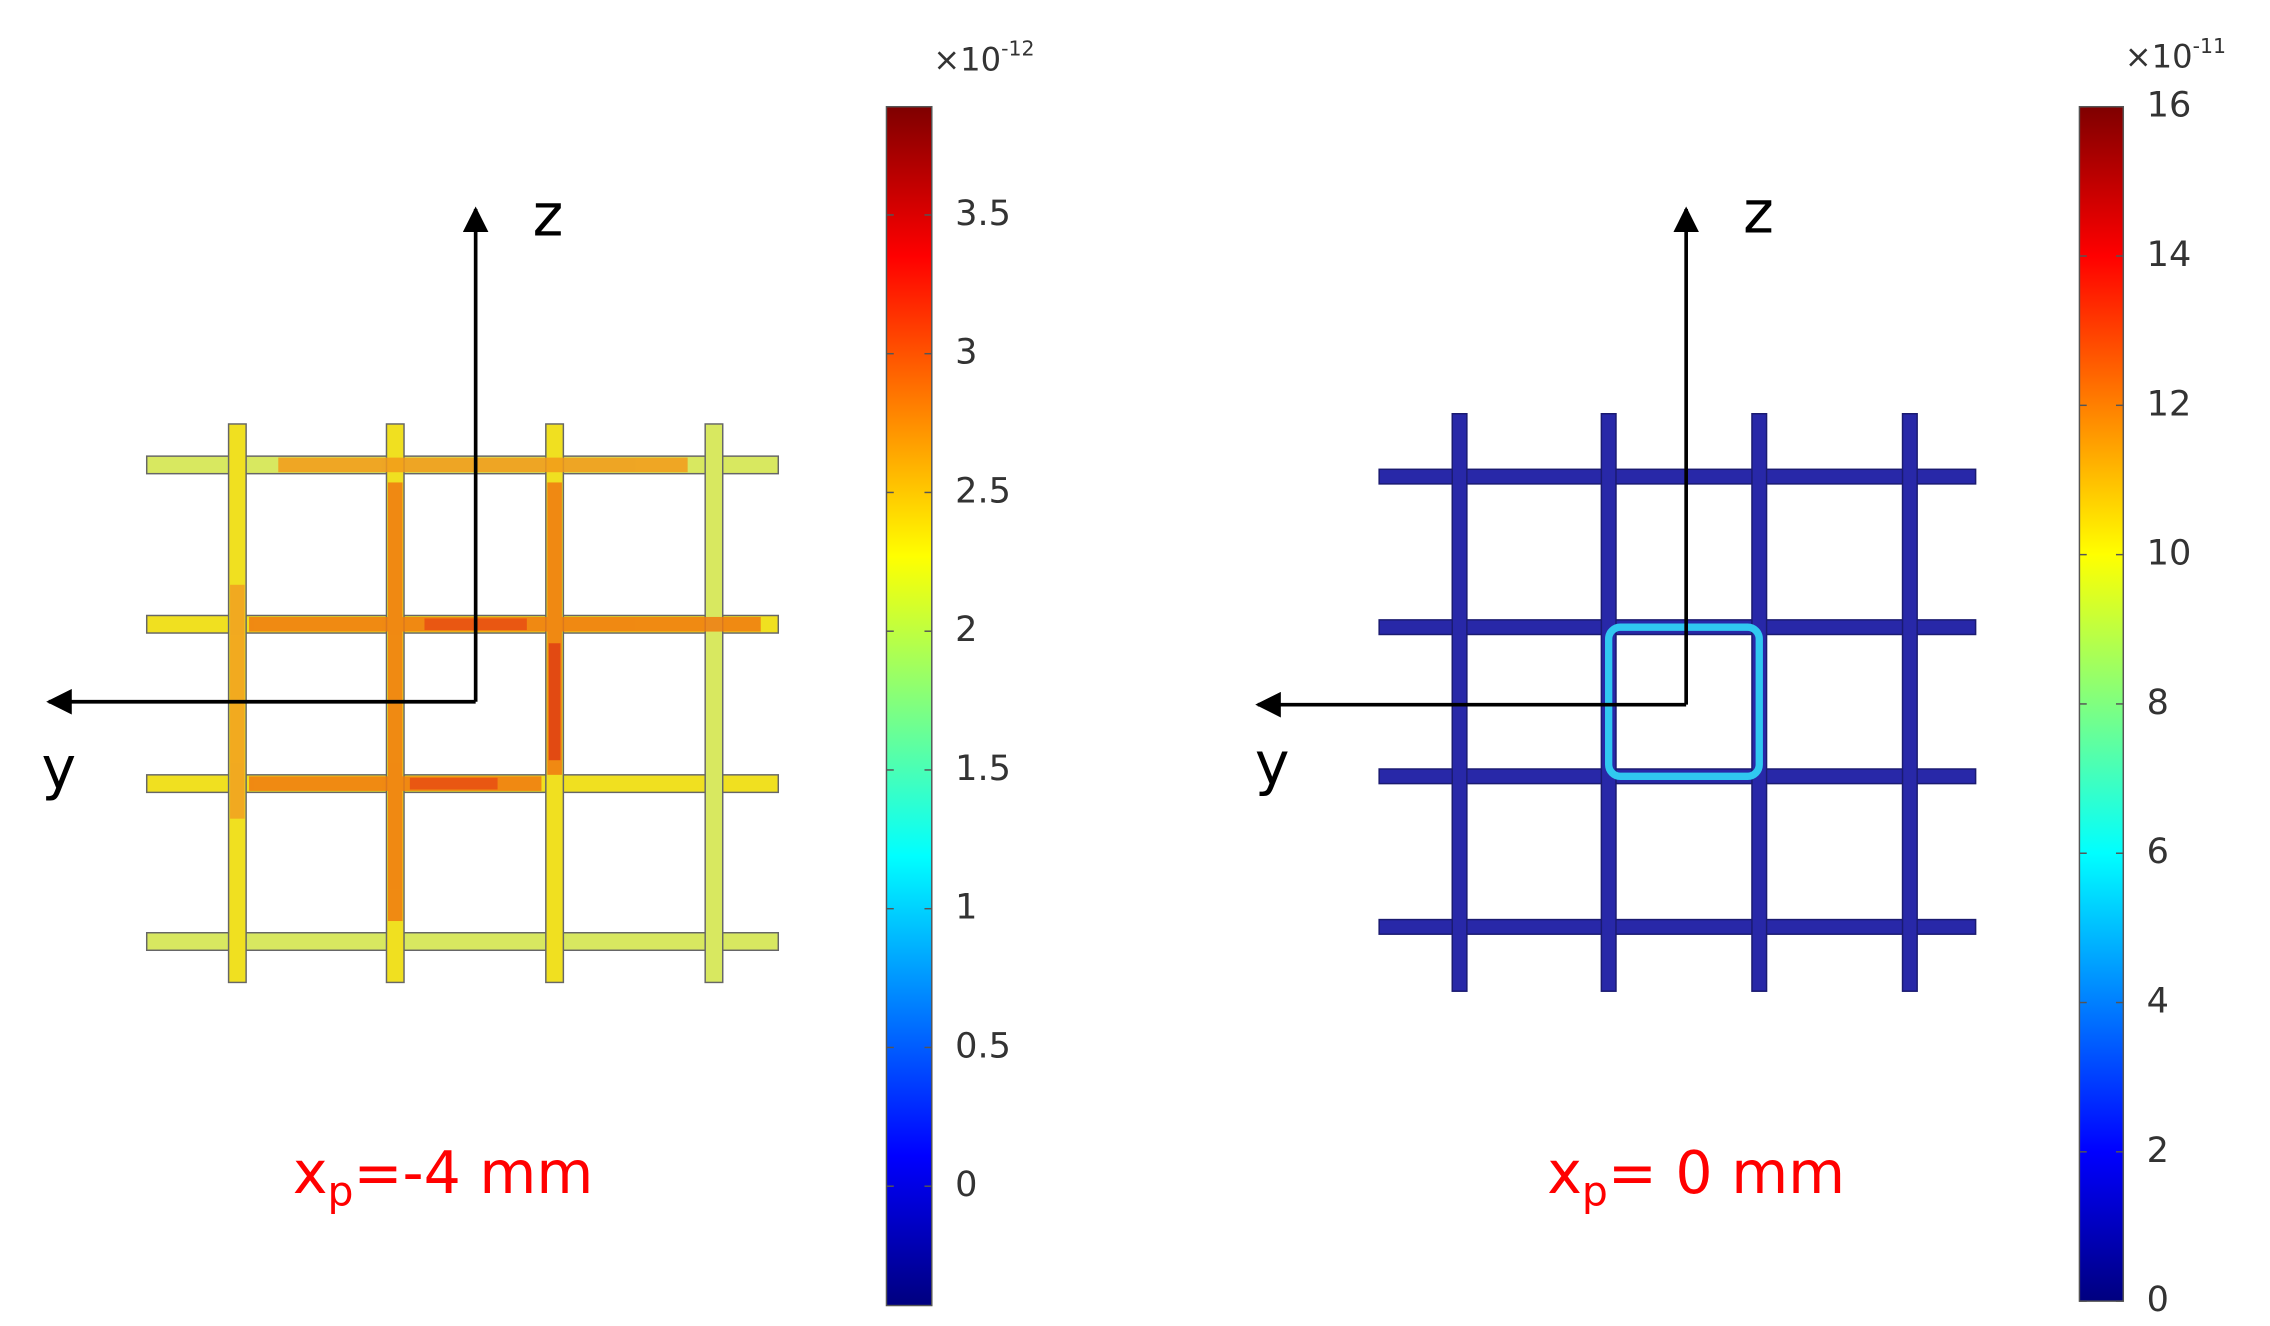  Describe the element at coordinates (1684, 701) in the screenshot. I see `mesh-right-hot` at that location.